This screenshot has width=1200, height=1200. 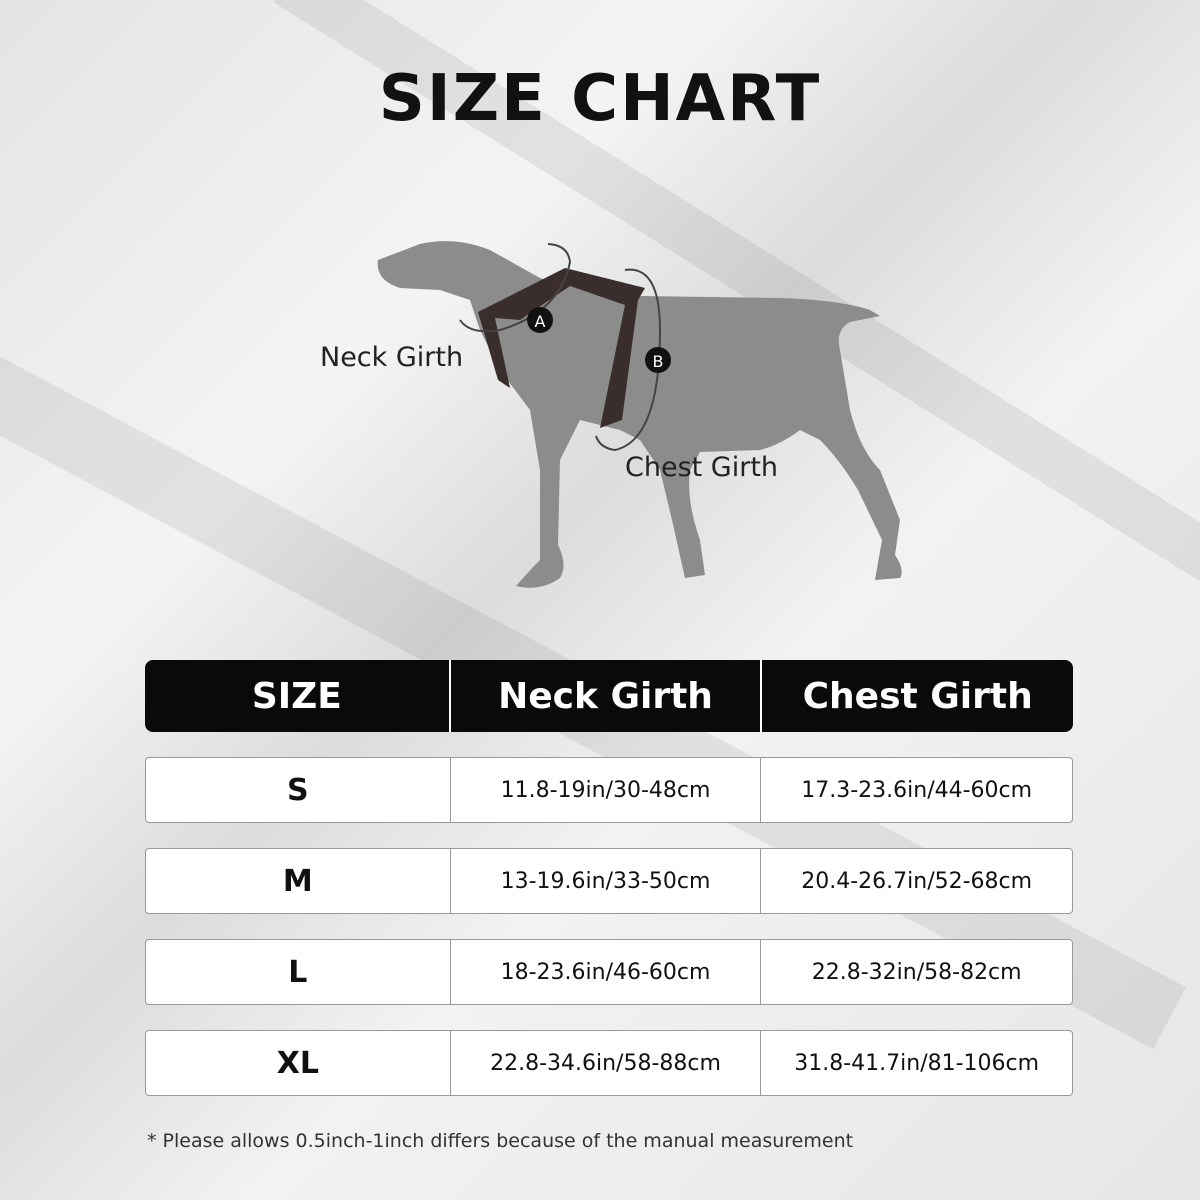 I want to click on dog-silhouette-icon: A B, so click(x=639, y=414).